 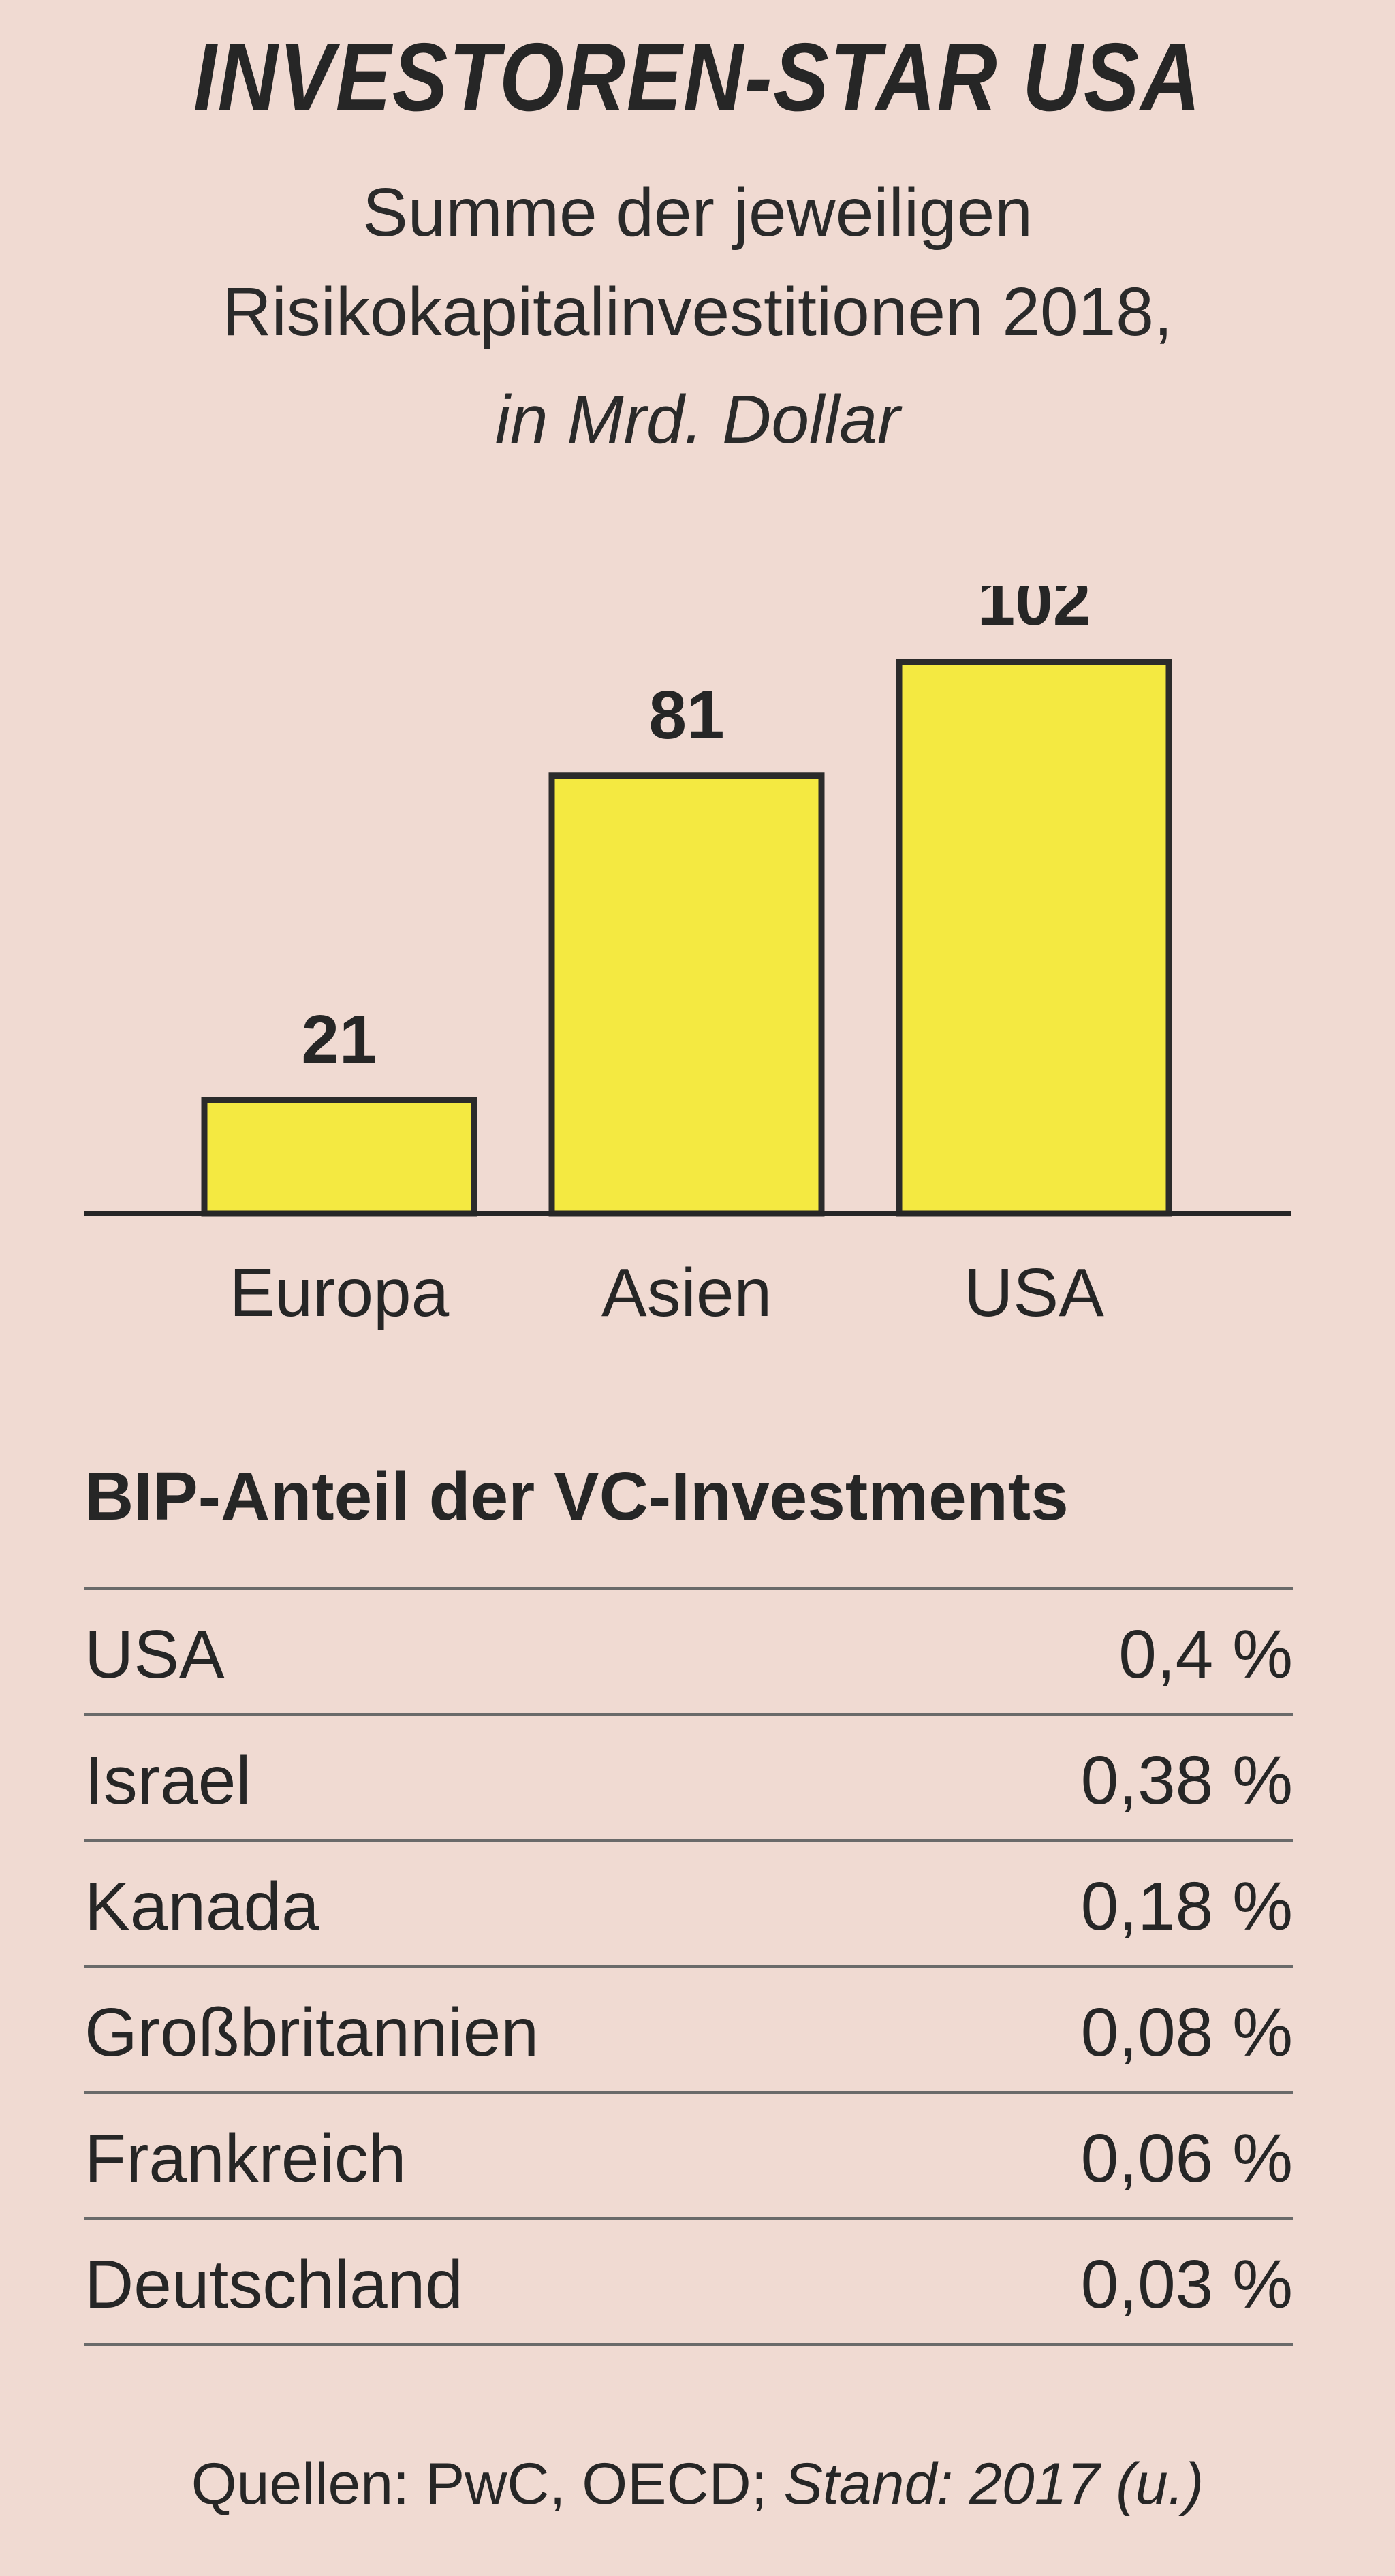 I want to click on source-note: Quellen: PwC, OECD; Stand: 2017 (u.), so click(x=697, y=2484).